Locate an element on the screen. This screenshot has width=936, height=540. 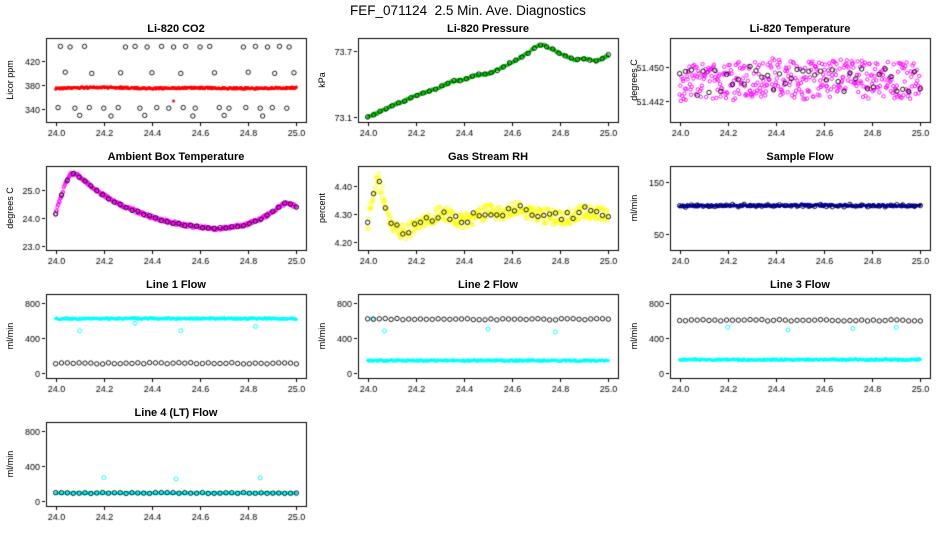
line4-lt-flow-plot is located at coordinates (156, 470).